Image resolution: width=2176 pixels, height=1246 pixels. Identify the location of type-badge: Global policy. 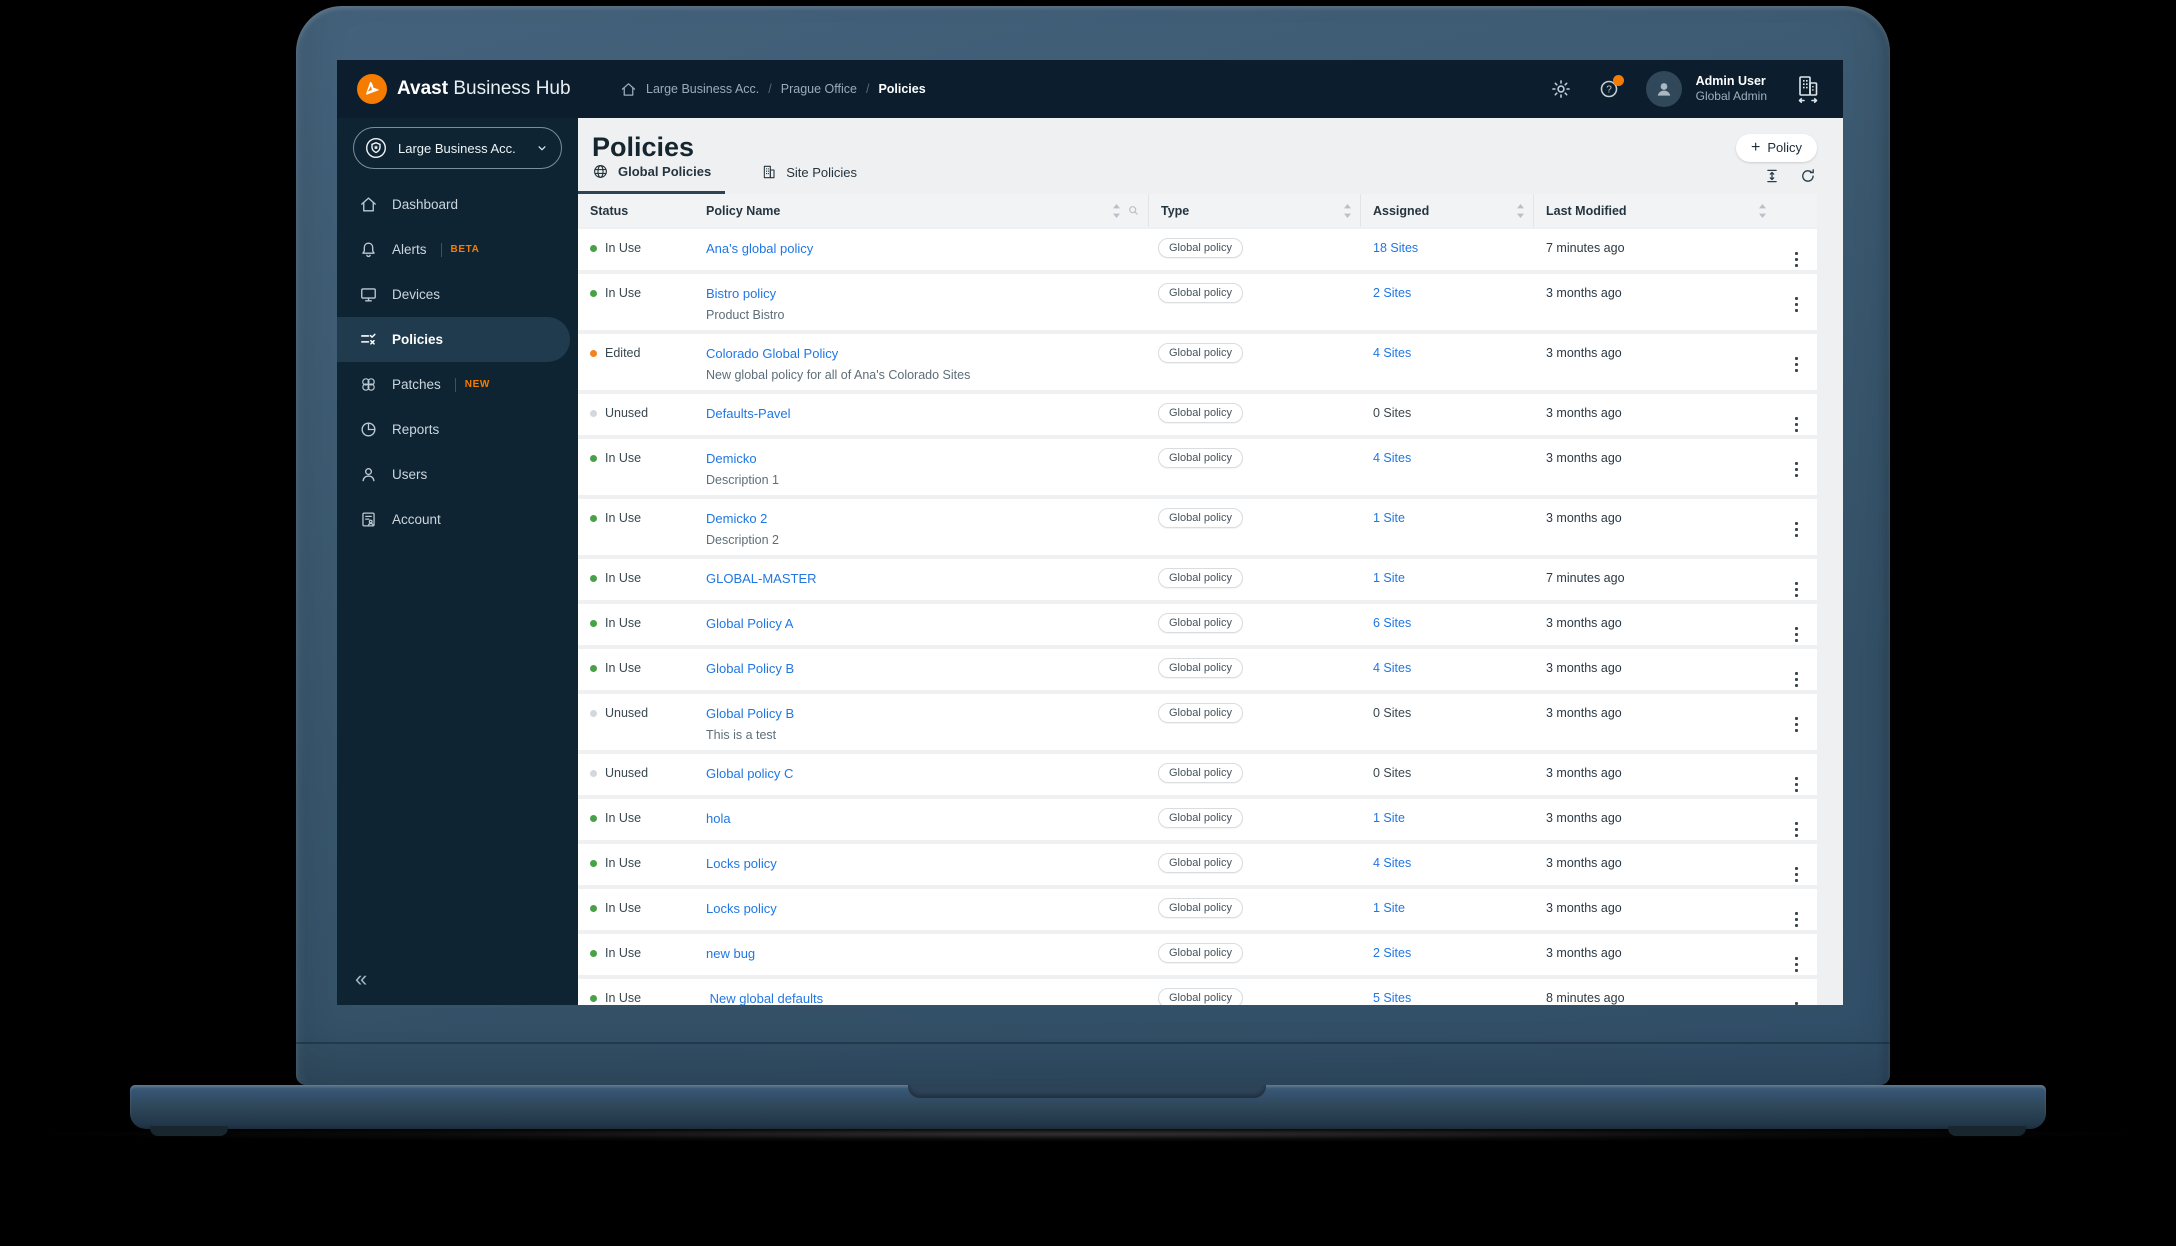
(1200, 953).